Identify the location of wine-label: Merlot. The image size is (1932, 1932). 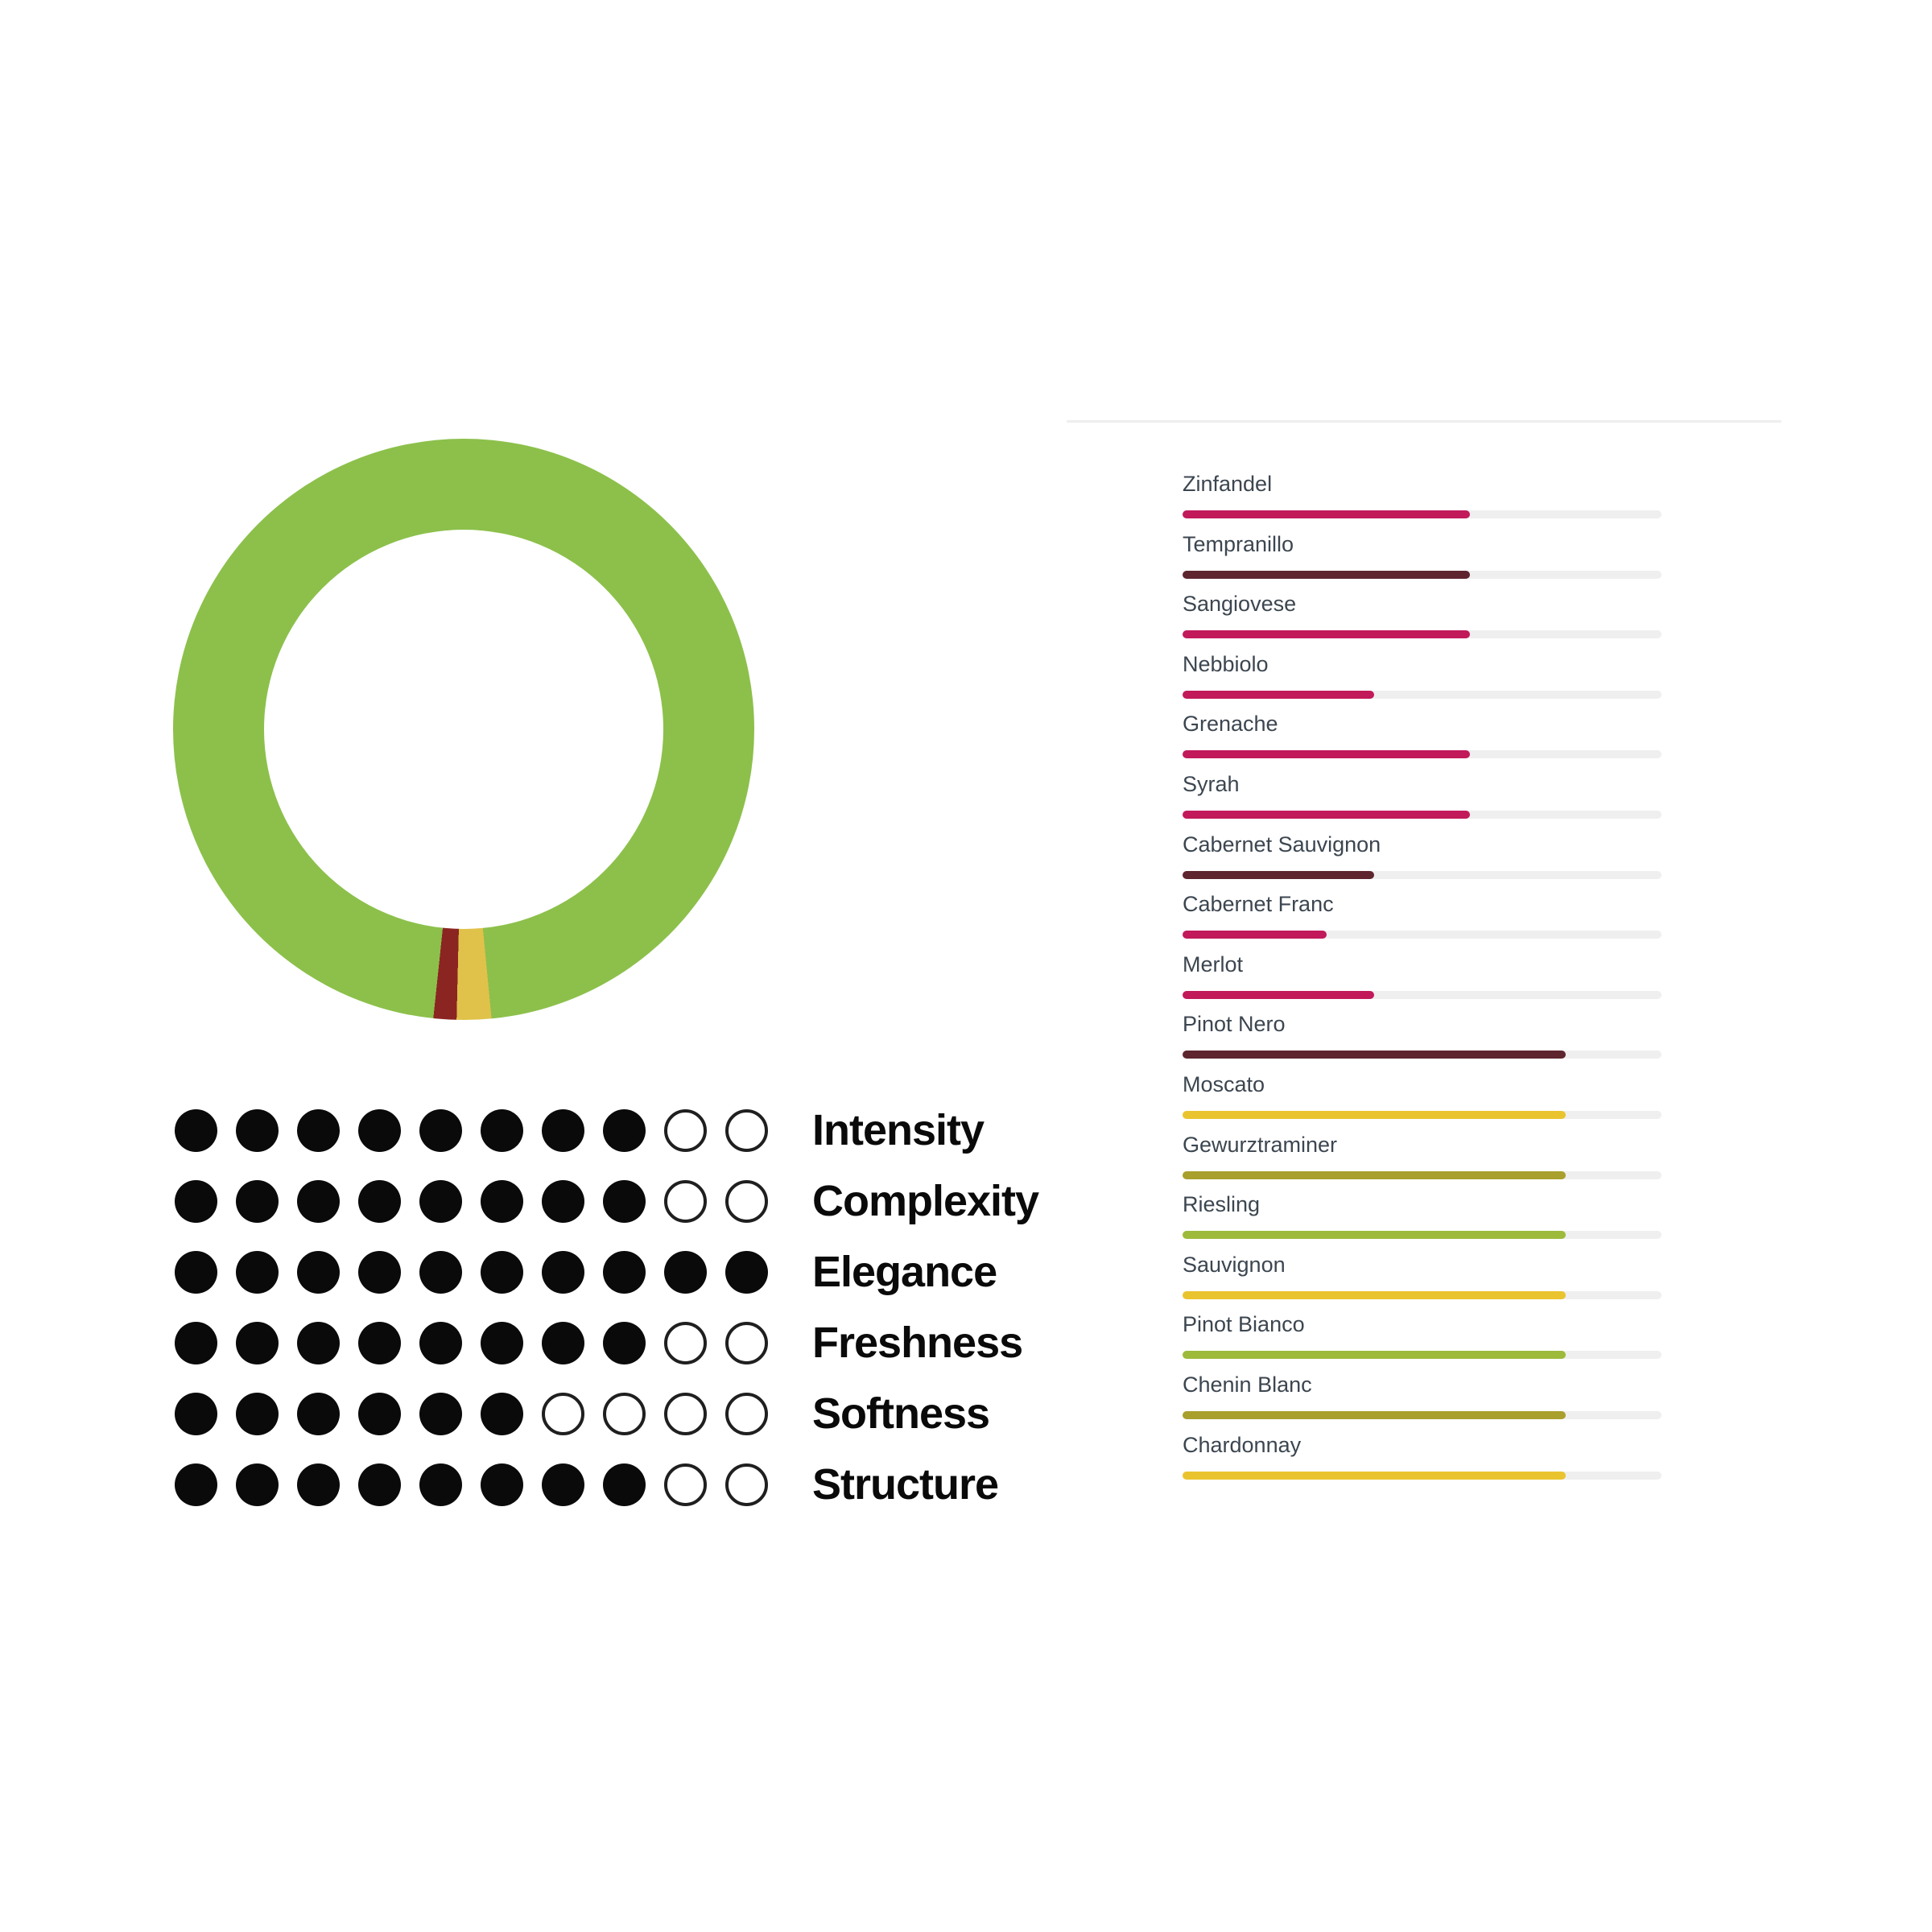
(1213, 964).